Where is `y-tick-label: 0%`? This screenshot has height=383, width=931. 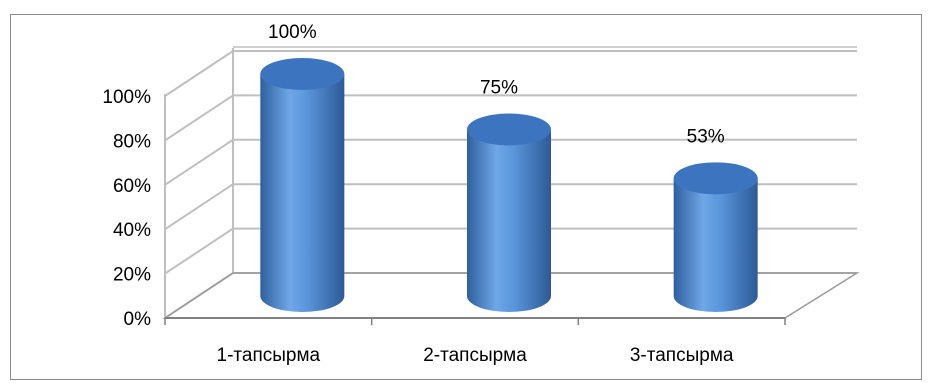 y-tick-label: 0% is located at coordinates (138, 319).